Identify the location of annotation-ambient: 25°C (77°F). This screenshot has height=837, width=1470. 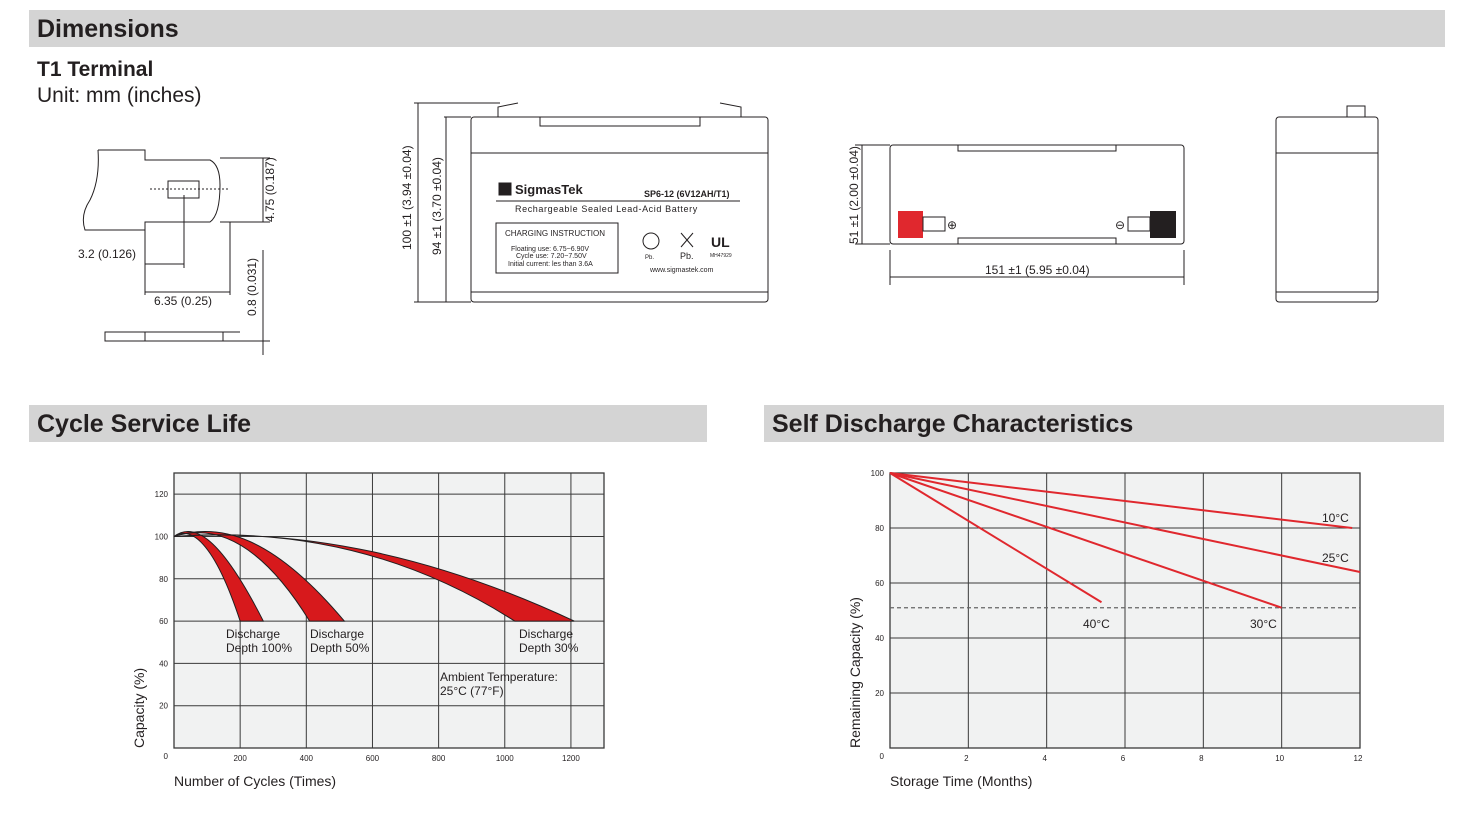
(472, 691).